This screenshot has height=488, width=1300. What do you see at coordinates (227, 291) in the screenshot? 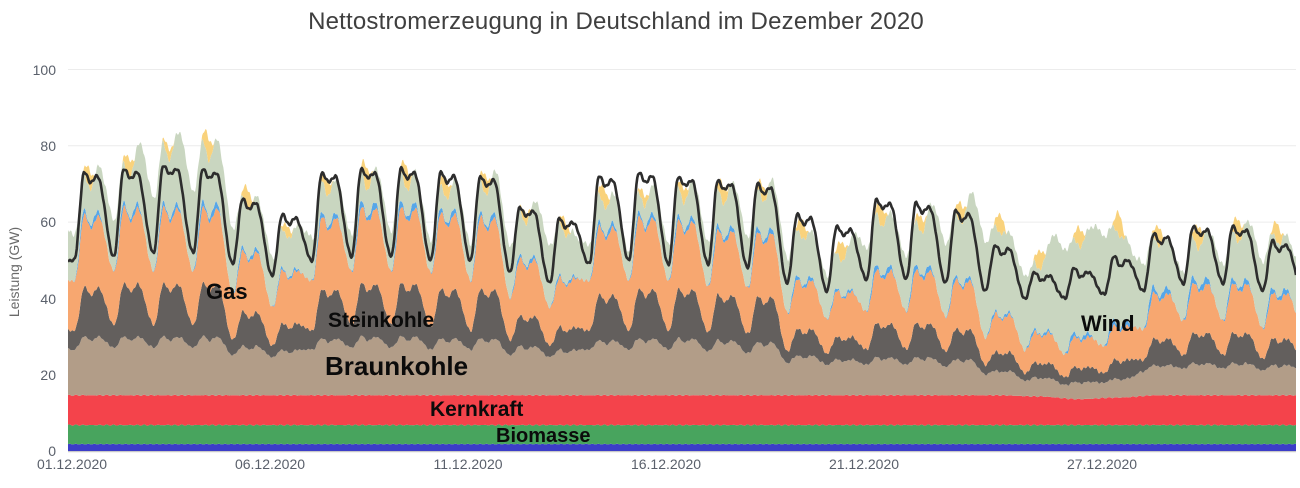
I see `series-label-gas: Gas` at bounding box center [227, 291].